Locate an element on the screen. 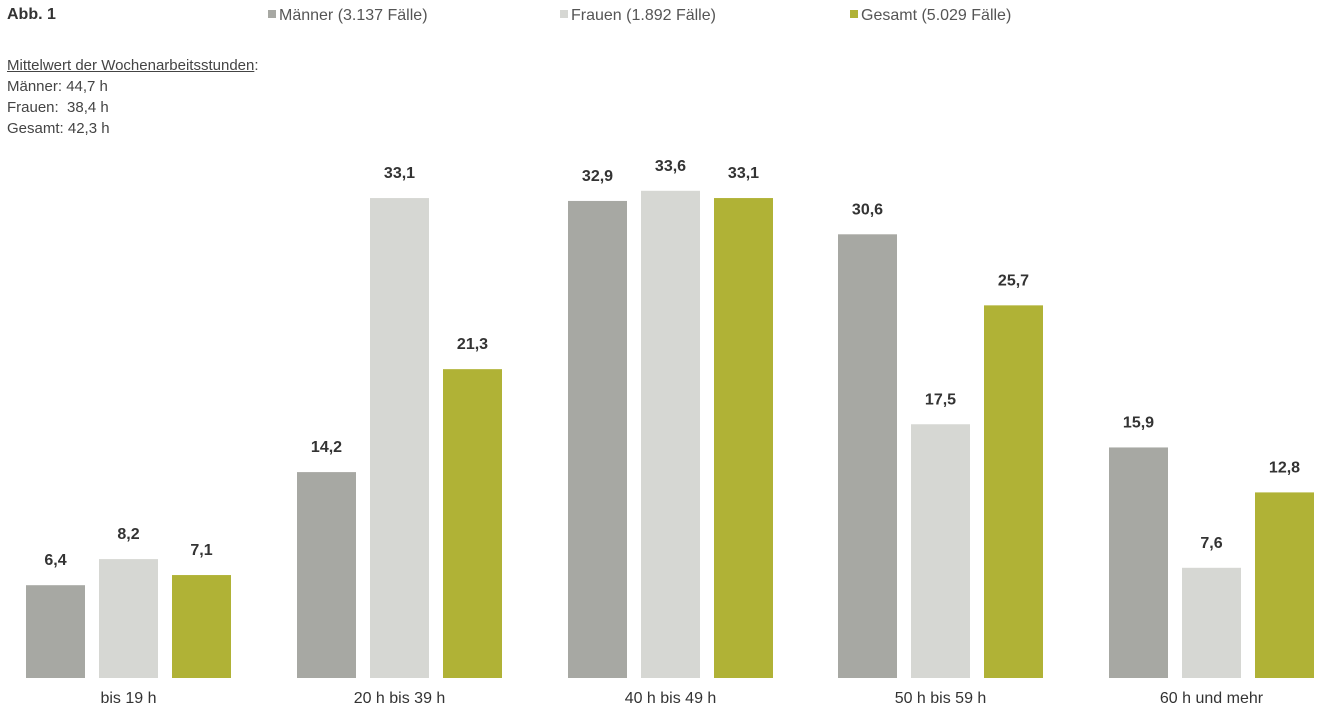  data-label-20-h-bis-39-h-series-0: 14,2 is located at coordinates (326, 447).